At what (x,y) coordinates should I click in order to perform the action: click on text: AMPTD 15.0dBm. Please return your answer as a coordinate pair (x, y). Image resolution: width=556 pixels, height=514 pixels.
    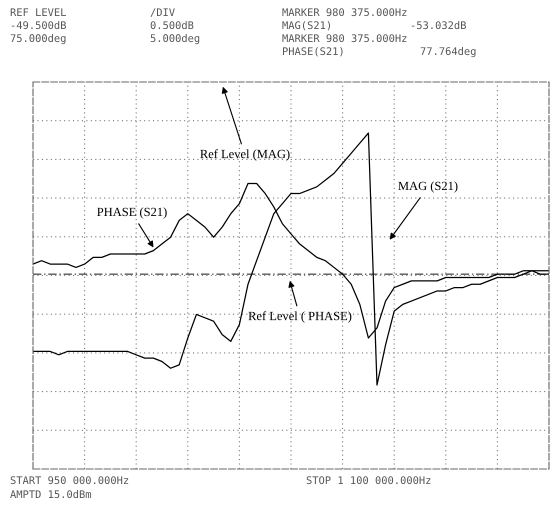
    Looking at the image, I should click on (51, 494).